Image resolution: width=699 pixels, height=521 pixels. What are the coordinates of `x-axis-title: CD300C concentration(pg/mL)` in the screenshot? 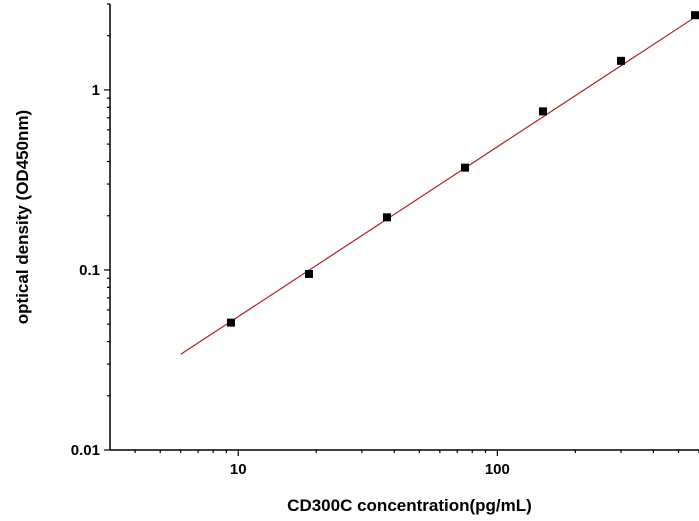 It's located at (409, 505).